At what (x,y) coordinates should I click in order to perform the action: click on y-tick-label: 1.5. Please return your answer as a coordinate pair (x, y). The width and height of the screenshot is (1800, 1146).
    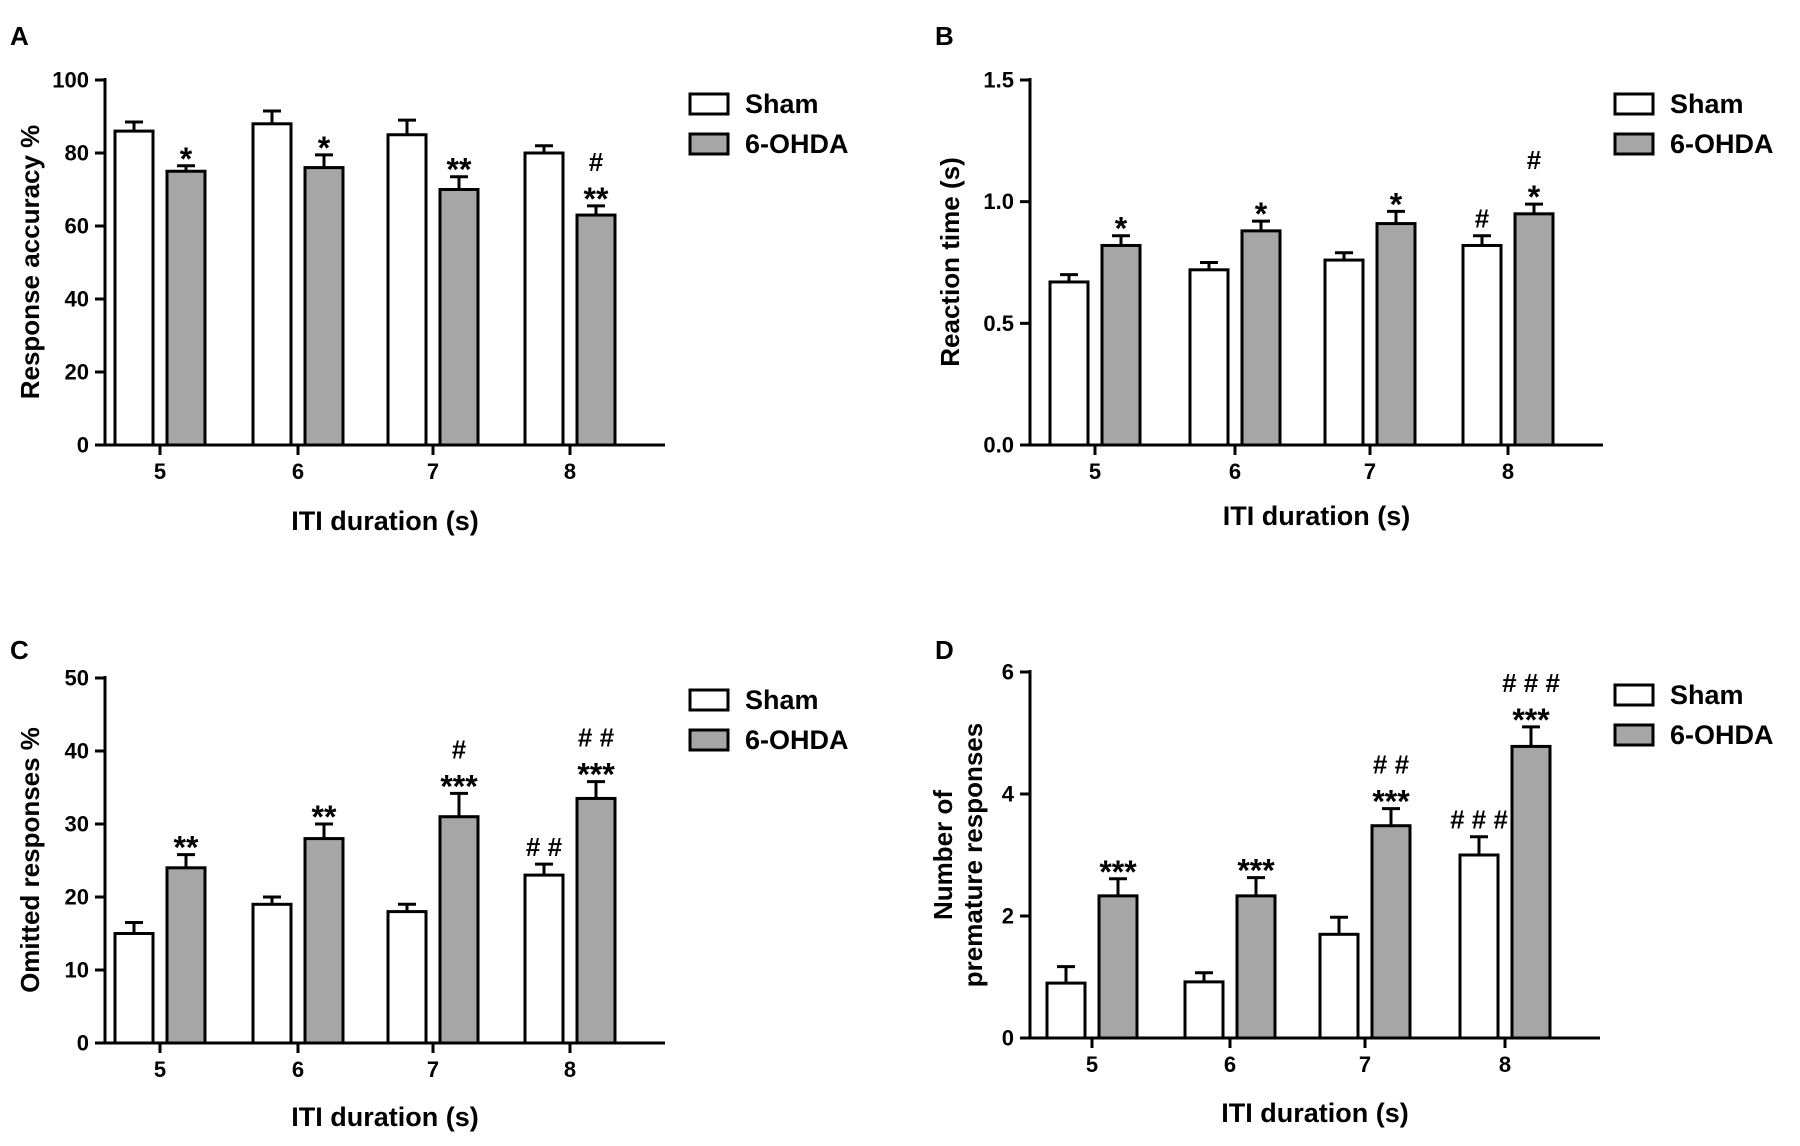
    Looking at the image, I should click on (998, 80).